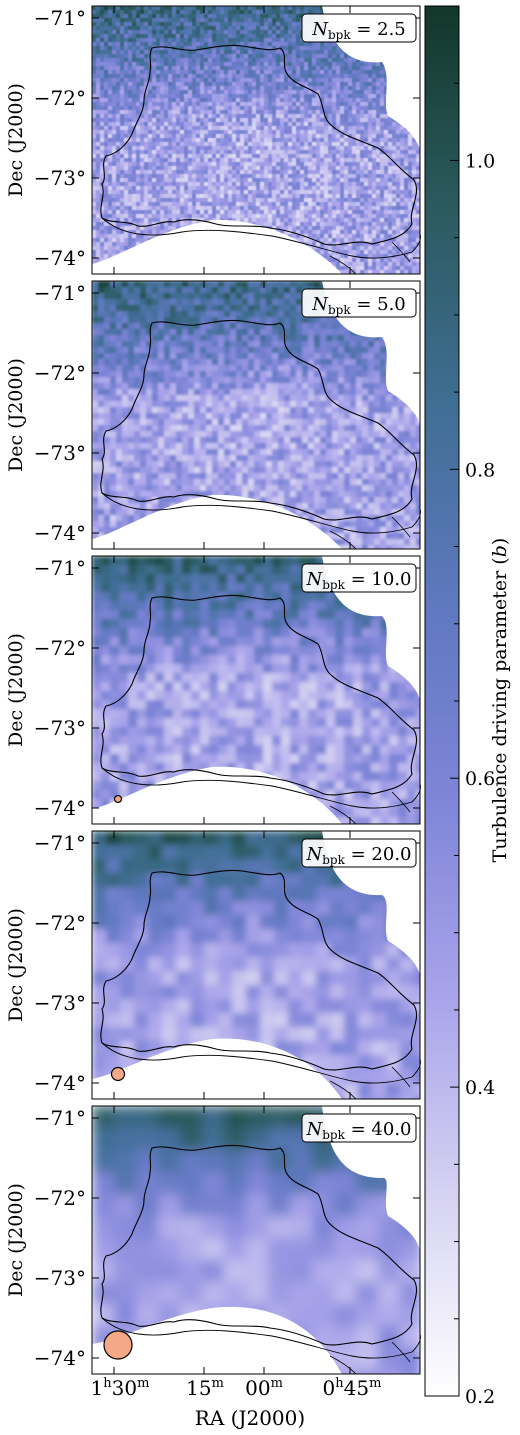  Describe the element at coordinates (264, 1388) in the screenshot. I see `x-tick-label: 00m` at that location.